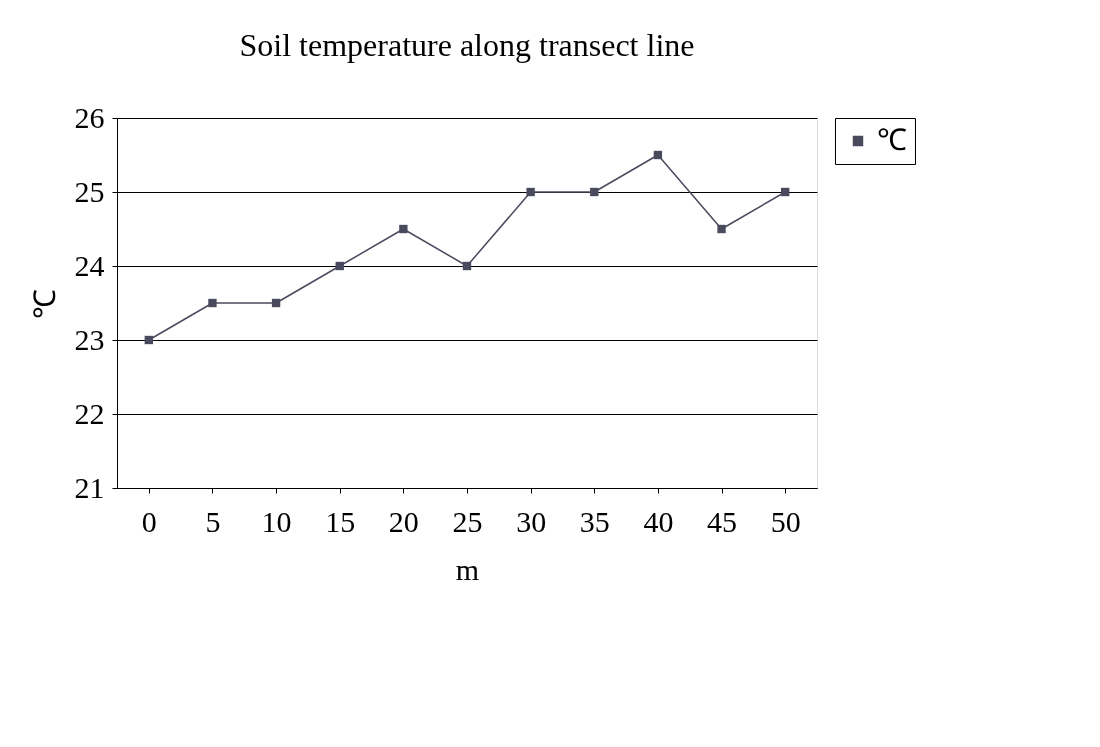 The image size is (1100, 747). I want to click on y-tick-label: 25, so click(89, 191).